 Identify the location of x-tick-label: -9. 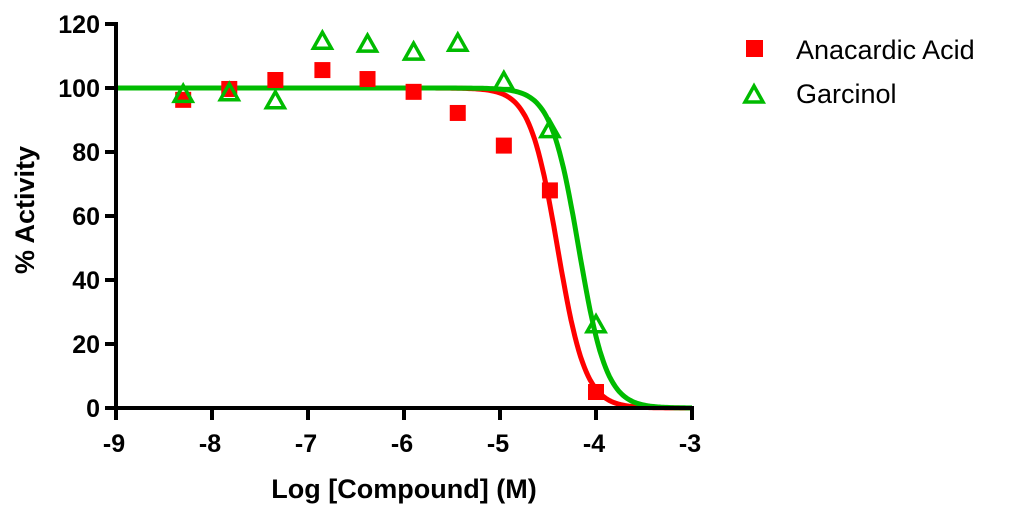
(114, 444).